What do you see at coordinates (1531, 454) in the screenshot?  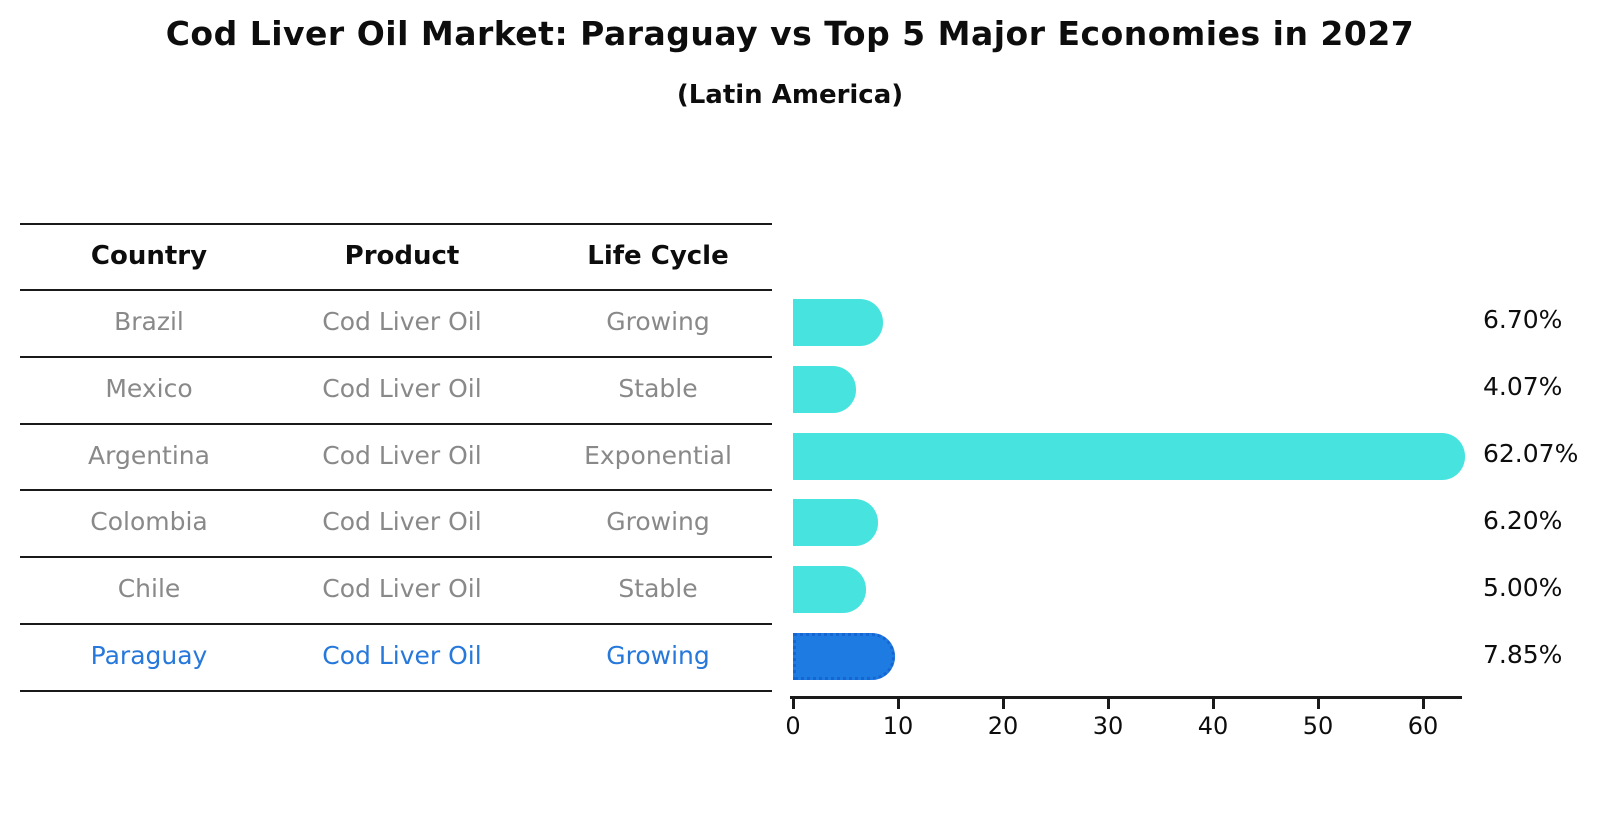 I see `value-label-argentina: 62.07%` at bounding box center [1531, 454].